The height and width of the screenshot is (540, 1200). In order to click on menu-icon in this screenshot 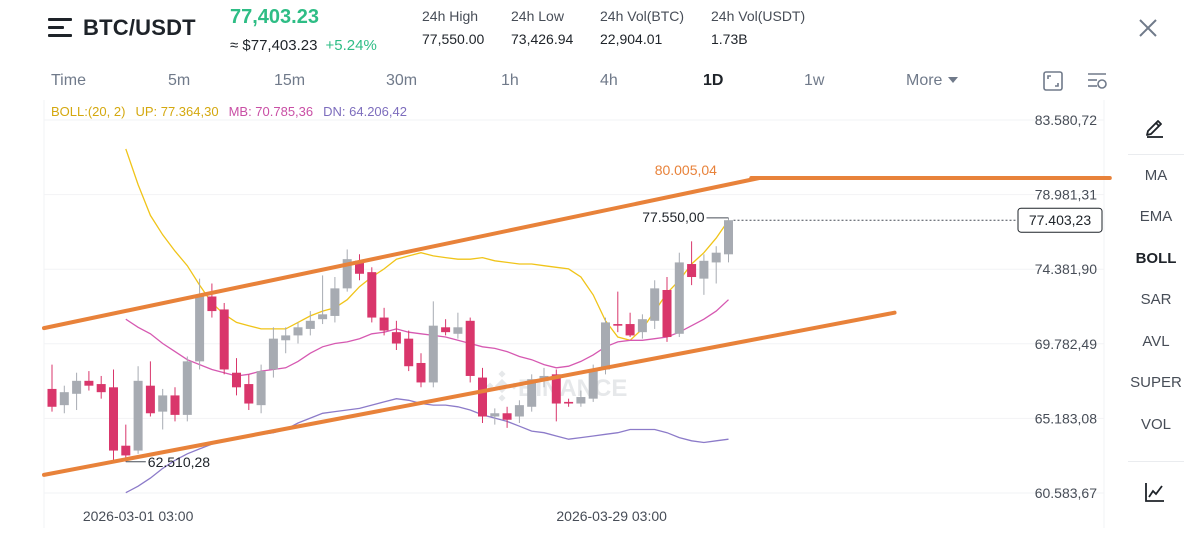, I will do `click(60, 28)`.